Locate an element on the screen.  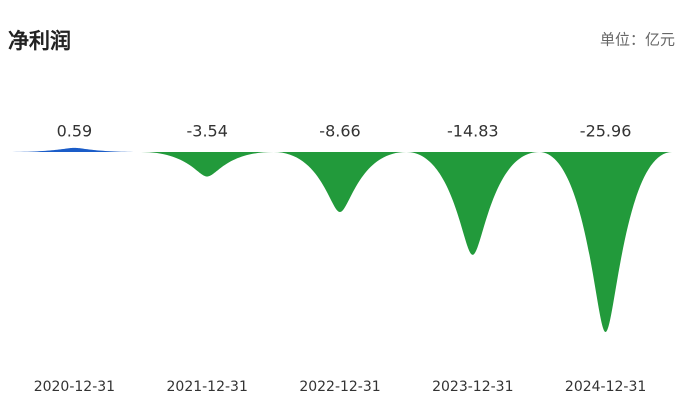
x-tick-label: 2024-12-31 is located at coordinates (605, 387).